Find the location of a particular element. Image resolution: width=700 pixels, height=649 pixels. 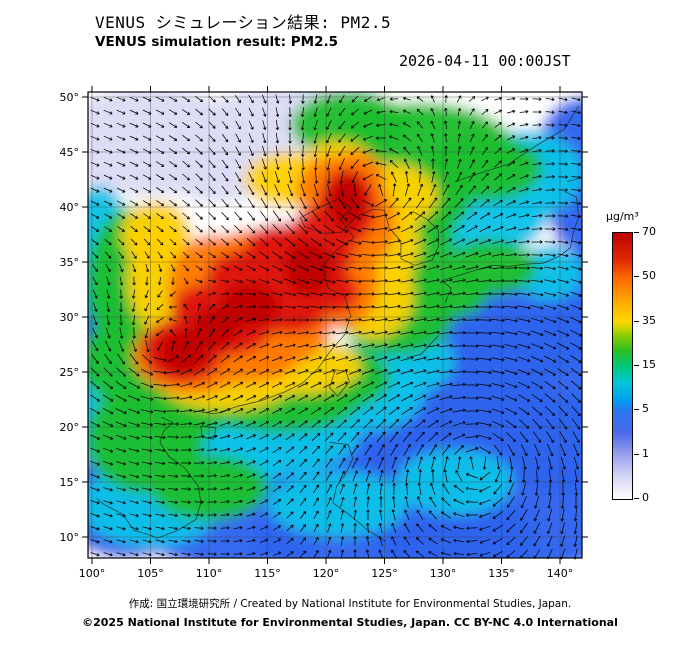

datetime-label: 2026-04-11 00:00JST is located at coordinates (485, 61).